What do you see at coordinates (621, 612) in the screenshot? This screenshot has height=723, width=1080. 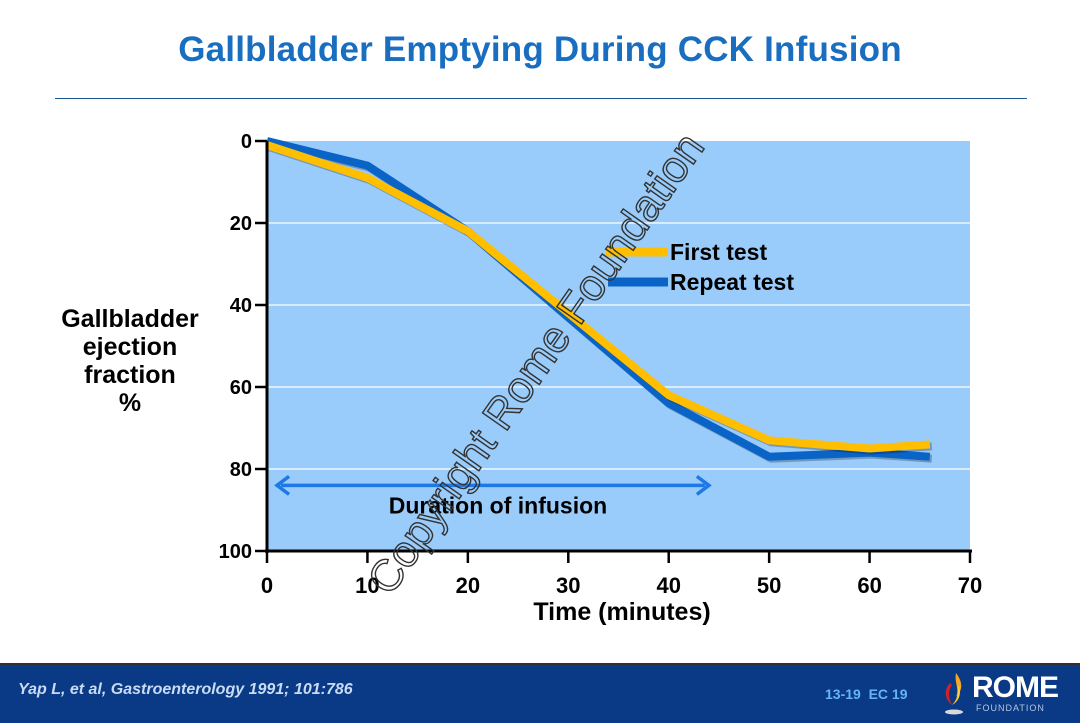 I see `x-axis-label: Time (minutes)` at bounding box center [621, 612].